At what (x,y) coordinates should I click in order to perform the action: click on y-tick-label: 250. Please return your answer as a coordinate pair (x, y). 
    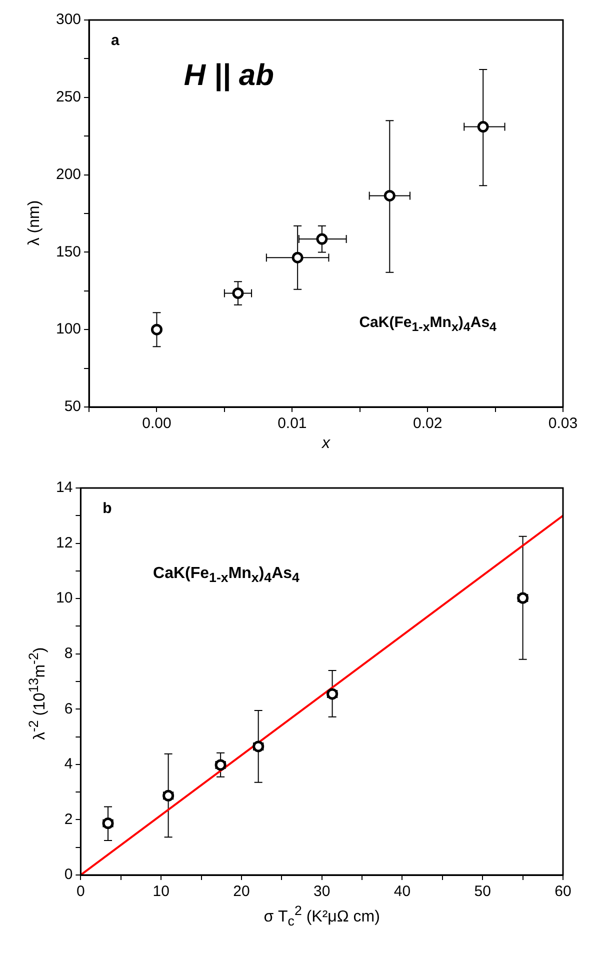
    Looking at the image, I should click on (69, 97).